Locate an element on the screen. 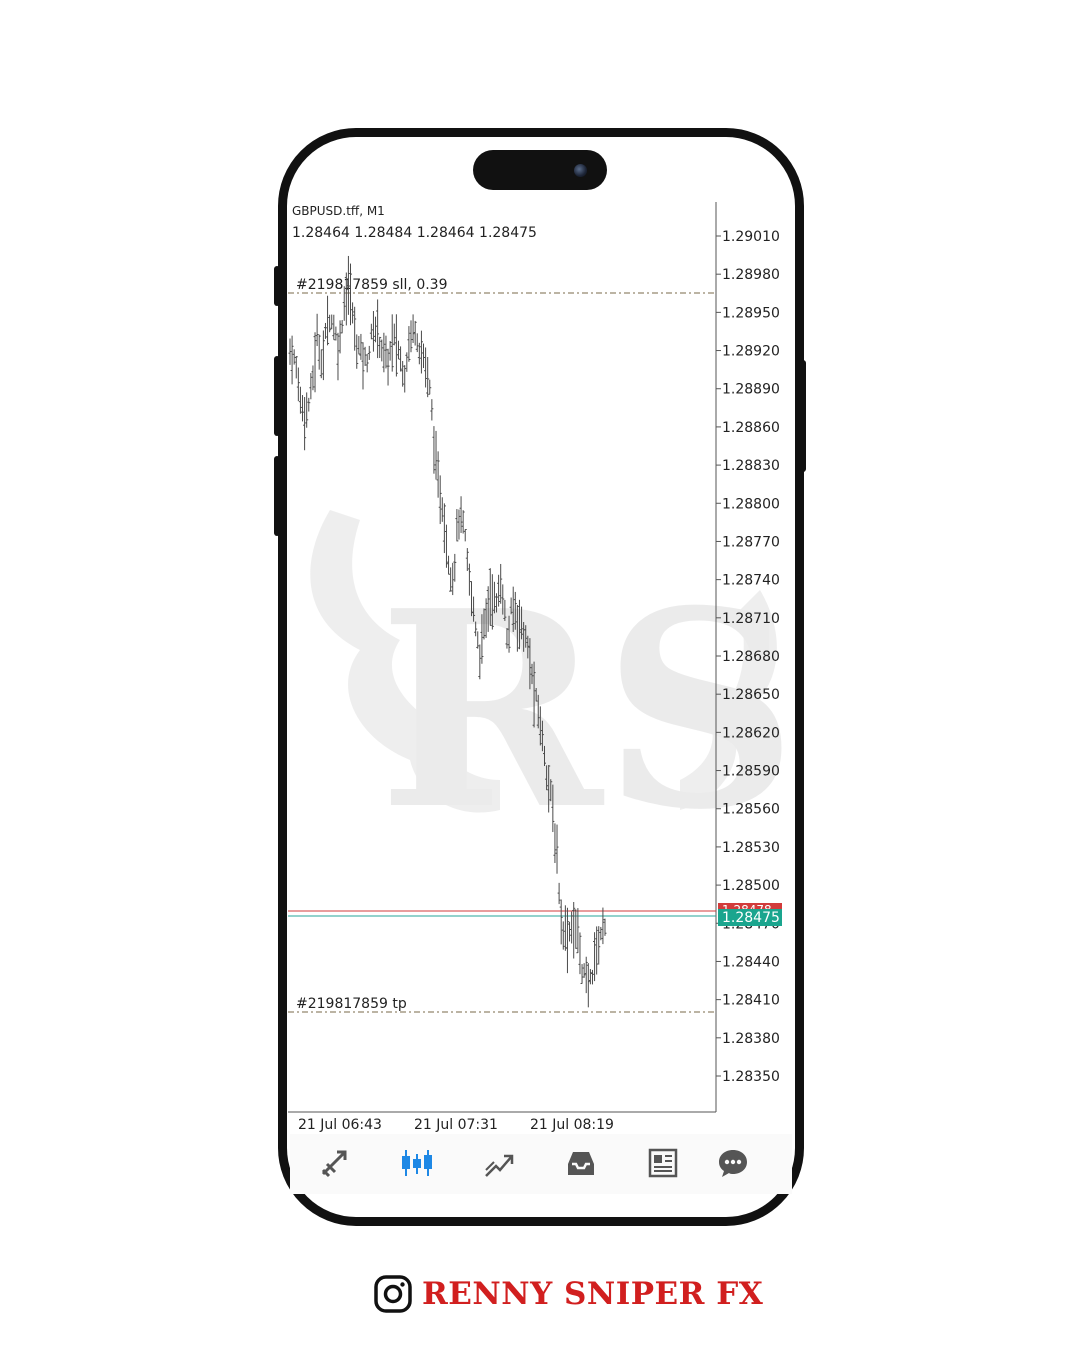 The height and width of the screenshot is (1350, 1080). nav-messages is located at coordinates (733, 1163).